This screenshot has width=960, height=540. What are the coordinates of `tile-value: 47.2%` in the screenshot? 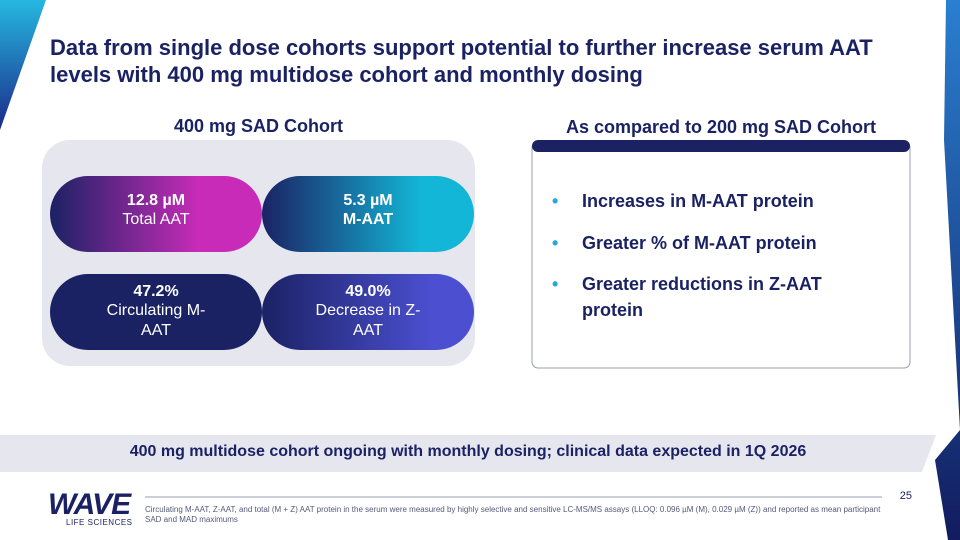 It's located at (156, 291).